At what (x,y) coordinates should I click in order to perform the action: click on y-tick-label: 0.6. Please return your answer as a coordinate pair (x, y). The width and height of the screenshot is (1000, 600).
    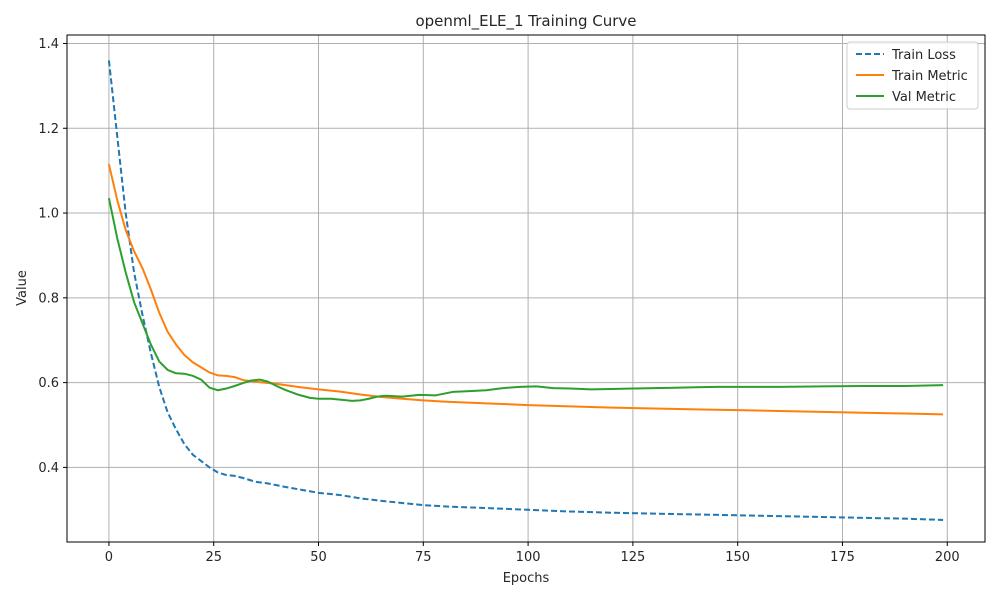
    Looking at the image, I should click on (48, 383).